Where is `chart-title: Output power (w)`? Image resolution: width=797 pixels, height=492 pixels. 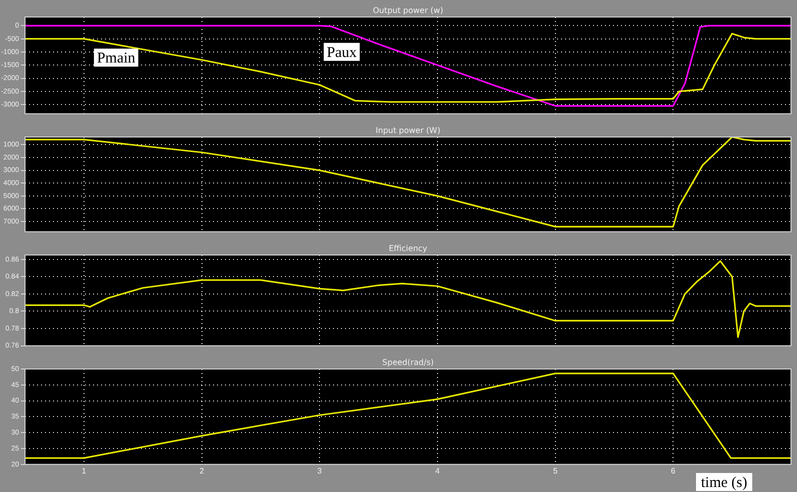 chart-title: Output power (w) is located at coordinates (408, 11).